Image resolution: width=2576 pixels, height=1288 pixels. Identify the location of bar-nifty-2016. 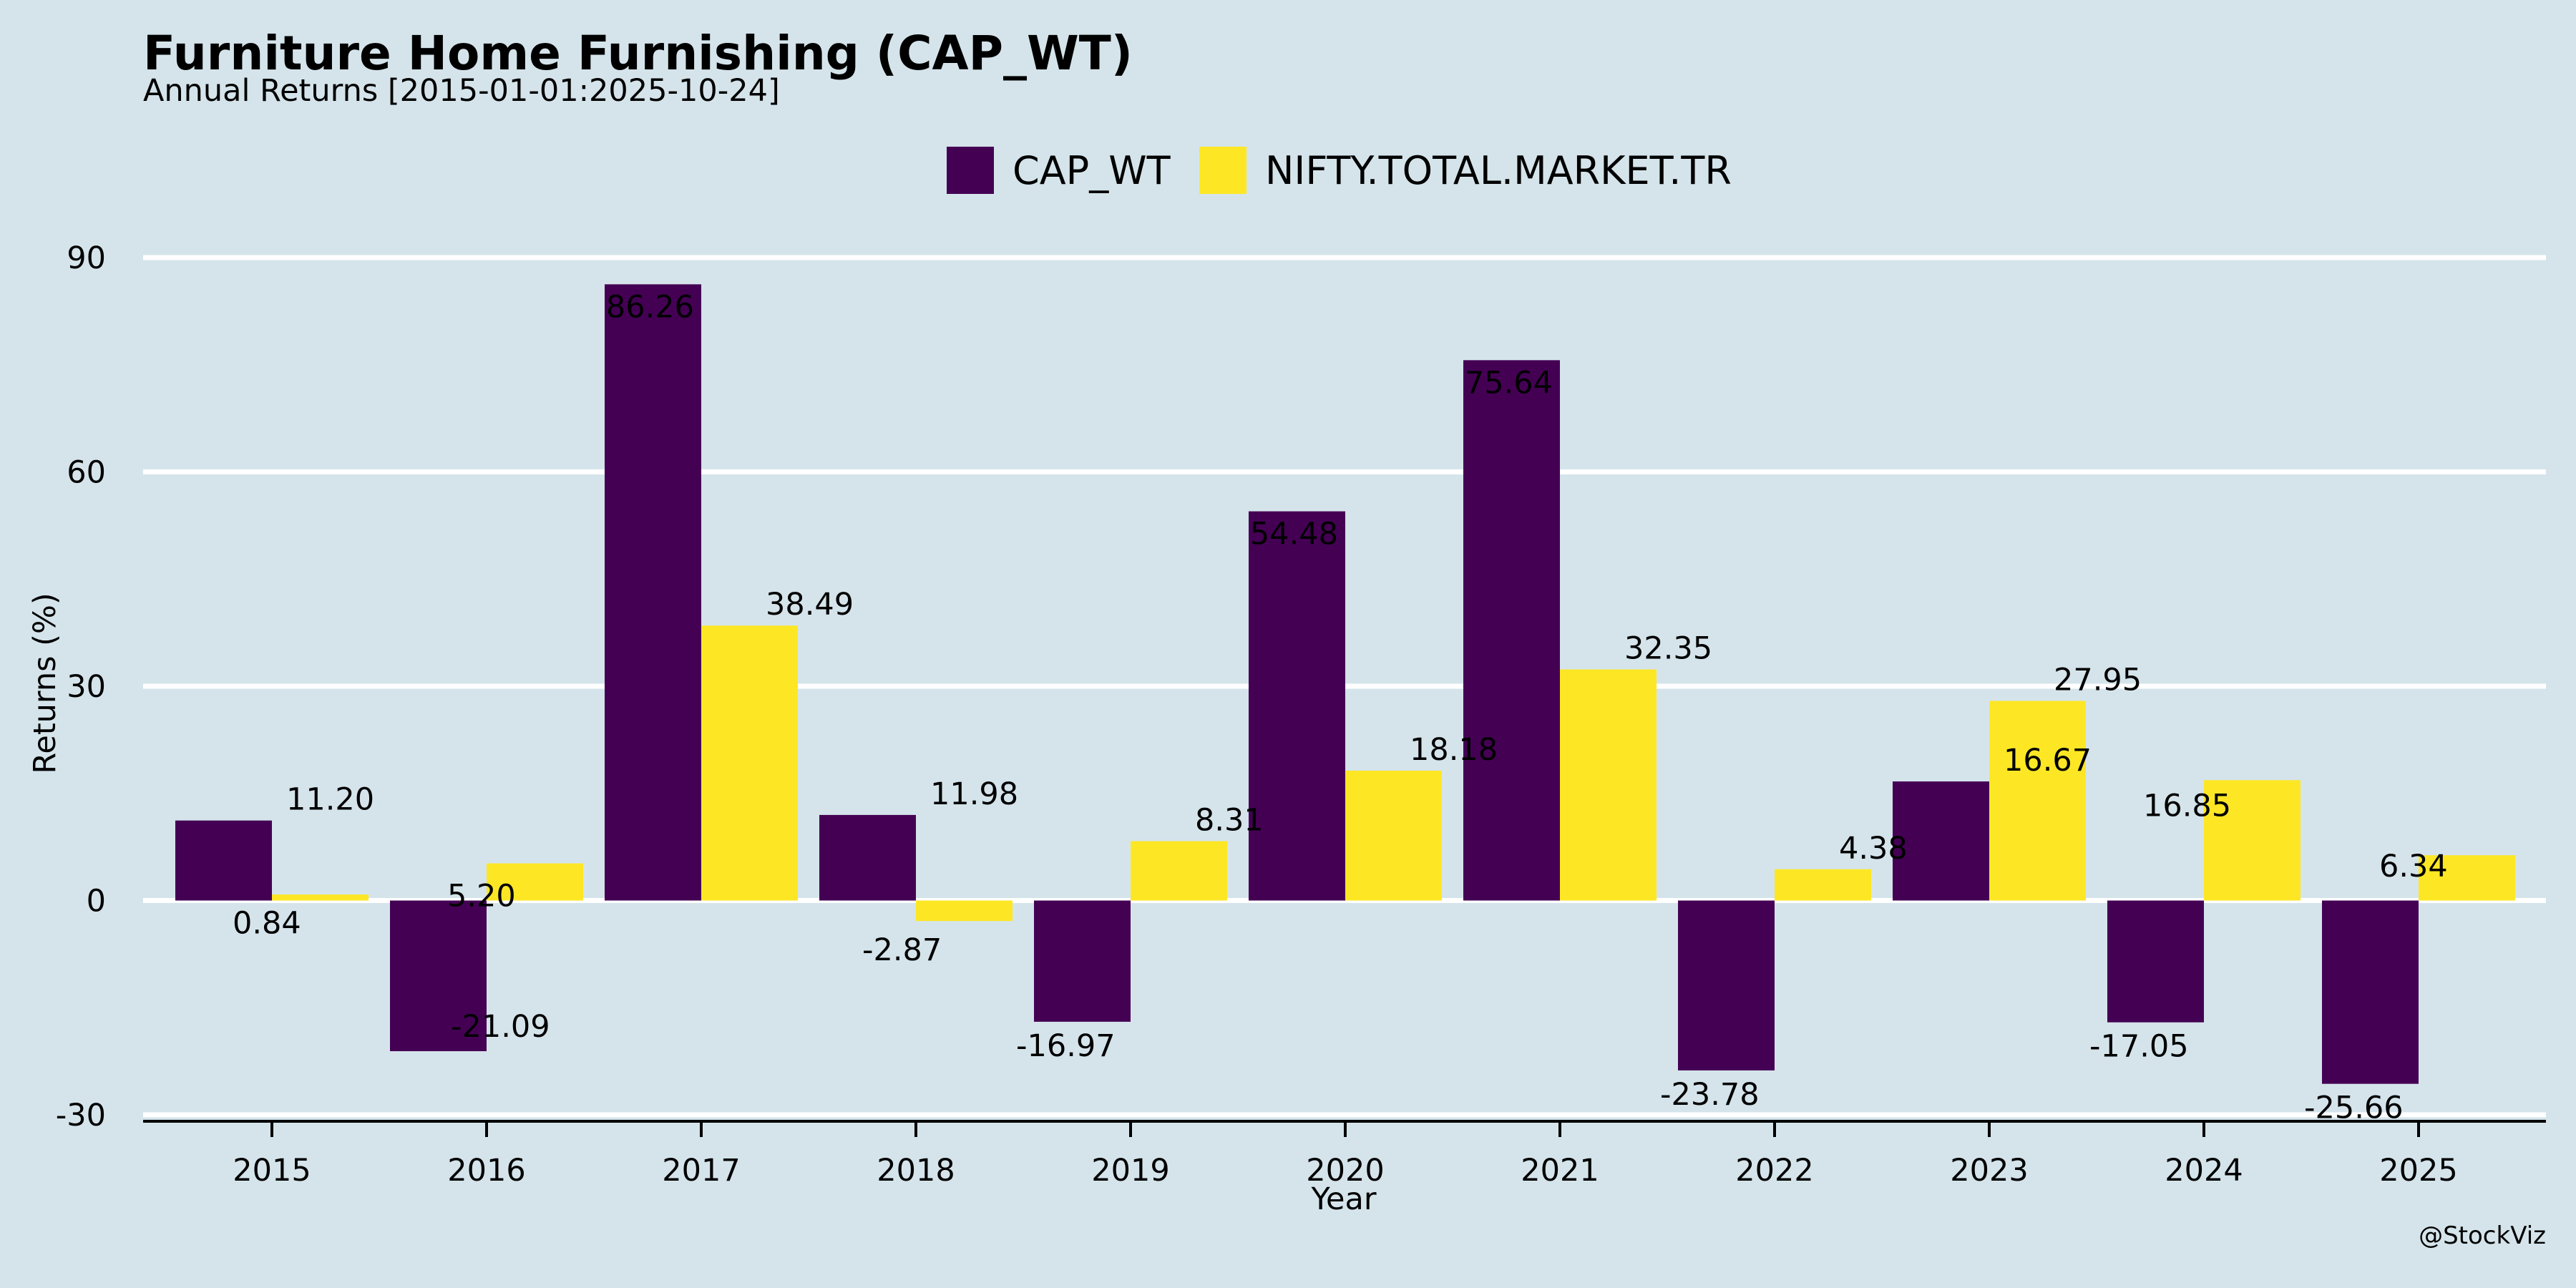
(535, 882).